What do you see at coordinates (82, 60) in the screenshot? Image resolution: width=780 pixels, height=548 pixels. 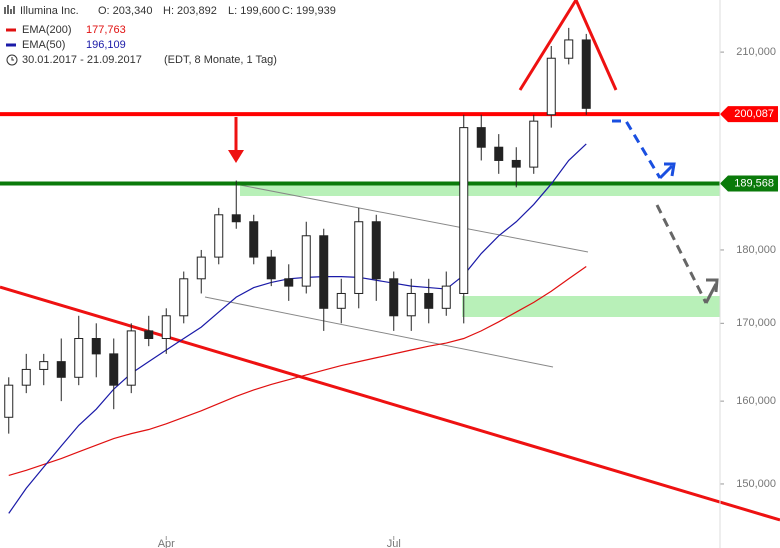 I see `period: 30.01.2017 - 21.09.2017` at bounding box center [82, 60].